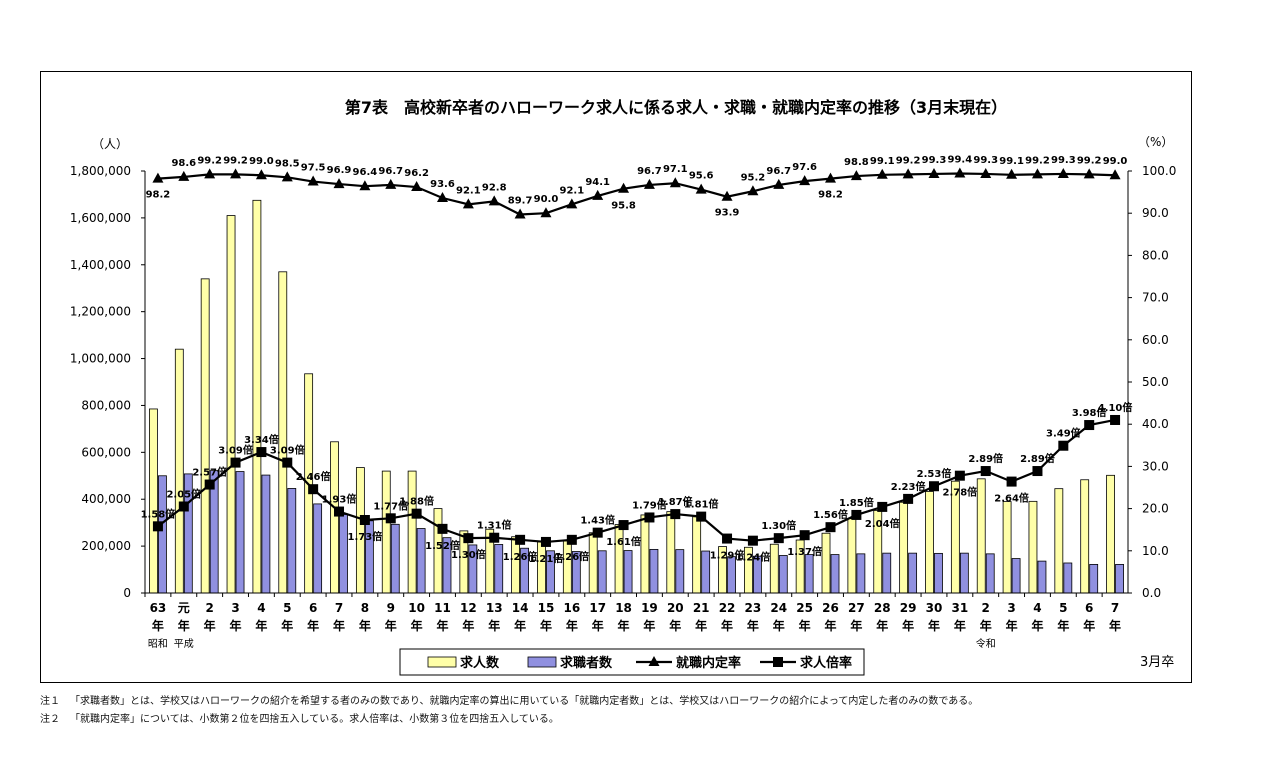 The height and width of the screenshot is (779, 1265). I want to click on data-label-naitei: 92.1, so click(571, 190).